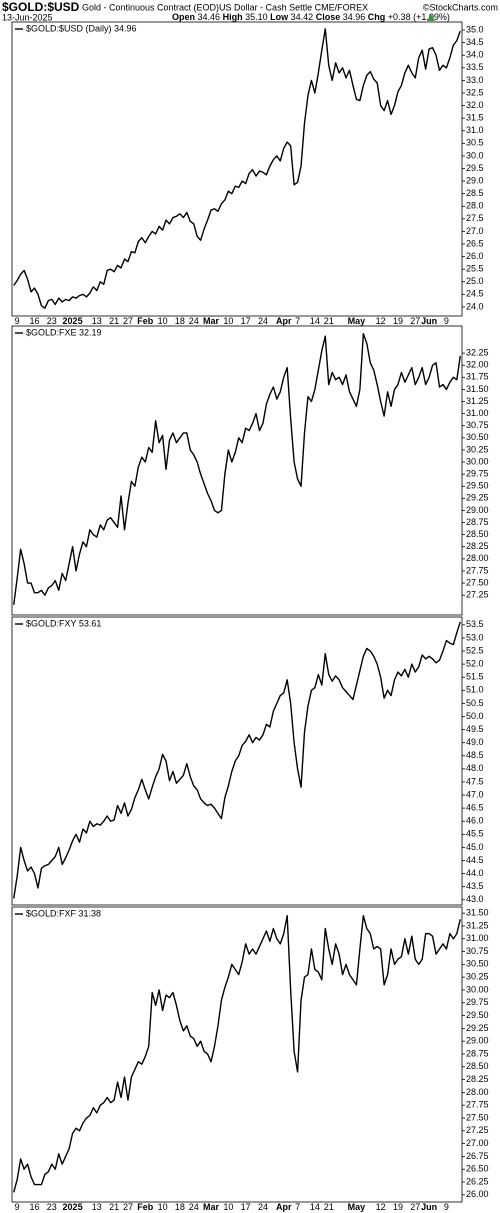 Image resolution: width=500 pixels, height=1213 pixels. Describe the element at coordinates (52, 321) in the screenshot. I see `x-tick-label: 23` at that location.